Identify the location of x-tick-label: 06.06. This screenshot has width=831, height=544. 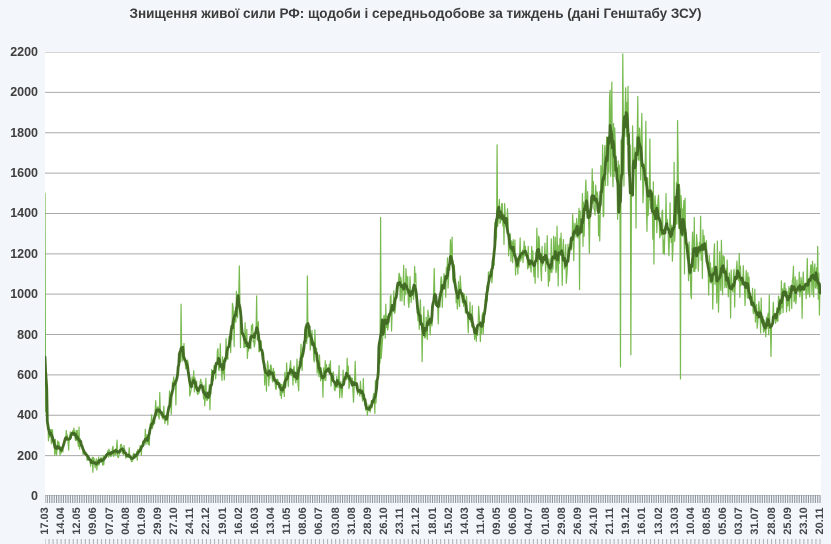
(513, 521).